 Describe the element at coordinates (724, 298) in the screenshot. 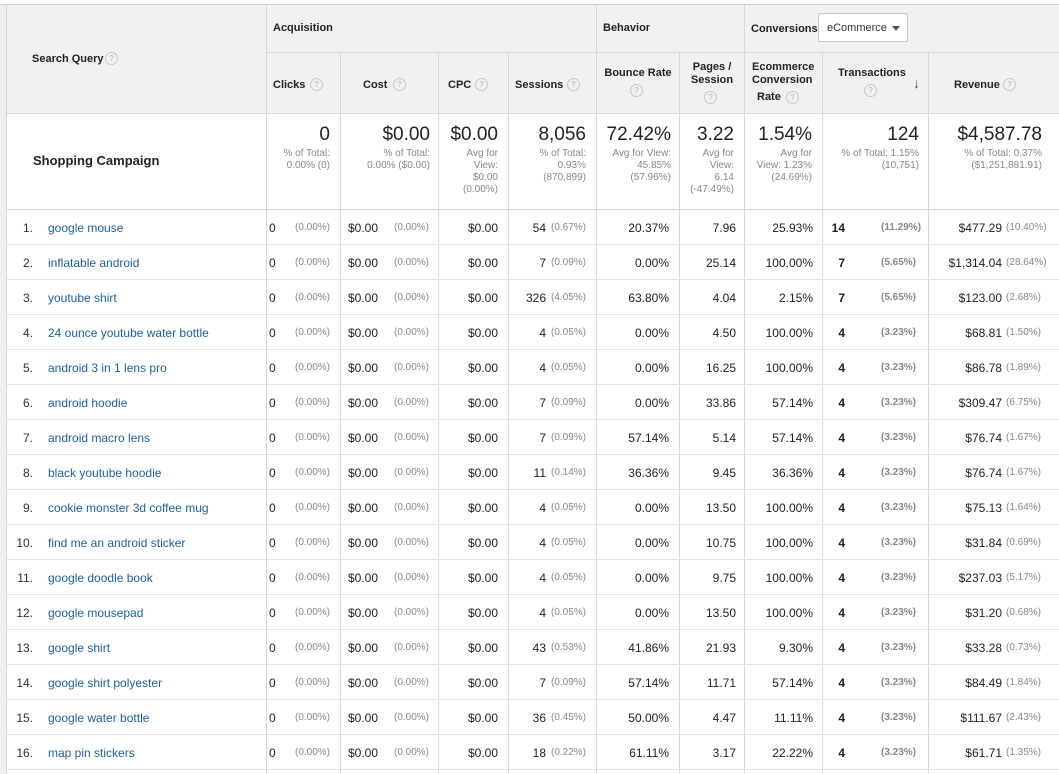

I see `row-pages: 4.04` at that location.